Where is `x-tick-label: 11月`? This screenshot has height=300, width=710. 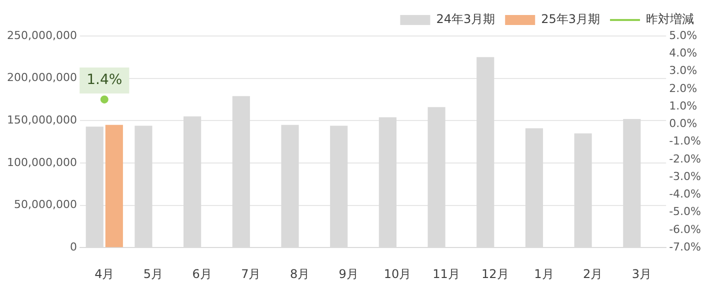 x-tick-label: 11月 is located at coordinates (446, 273).